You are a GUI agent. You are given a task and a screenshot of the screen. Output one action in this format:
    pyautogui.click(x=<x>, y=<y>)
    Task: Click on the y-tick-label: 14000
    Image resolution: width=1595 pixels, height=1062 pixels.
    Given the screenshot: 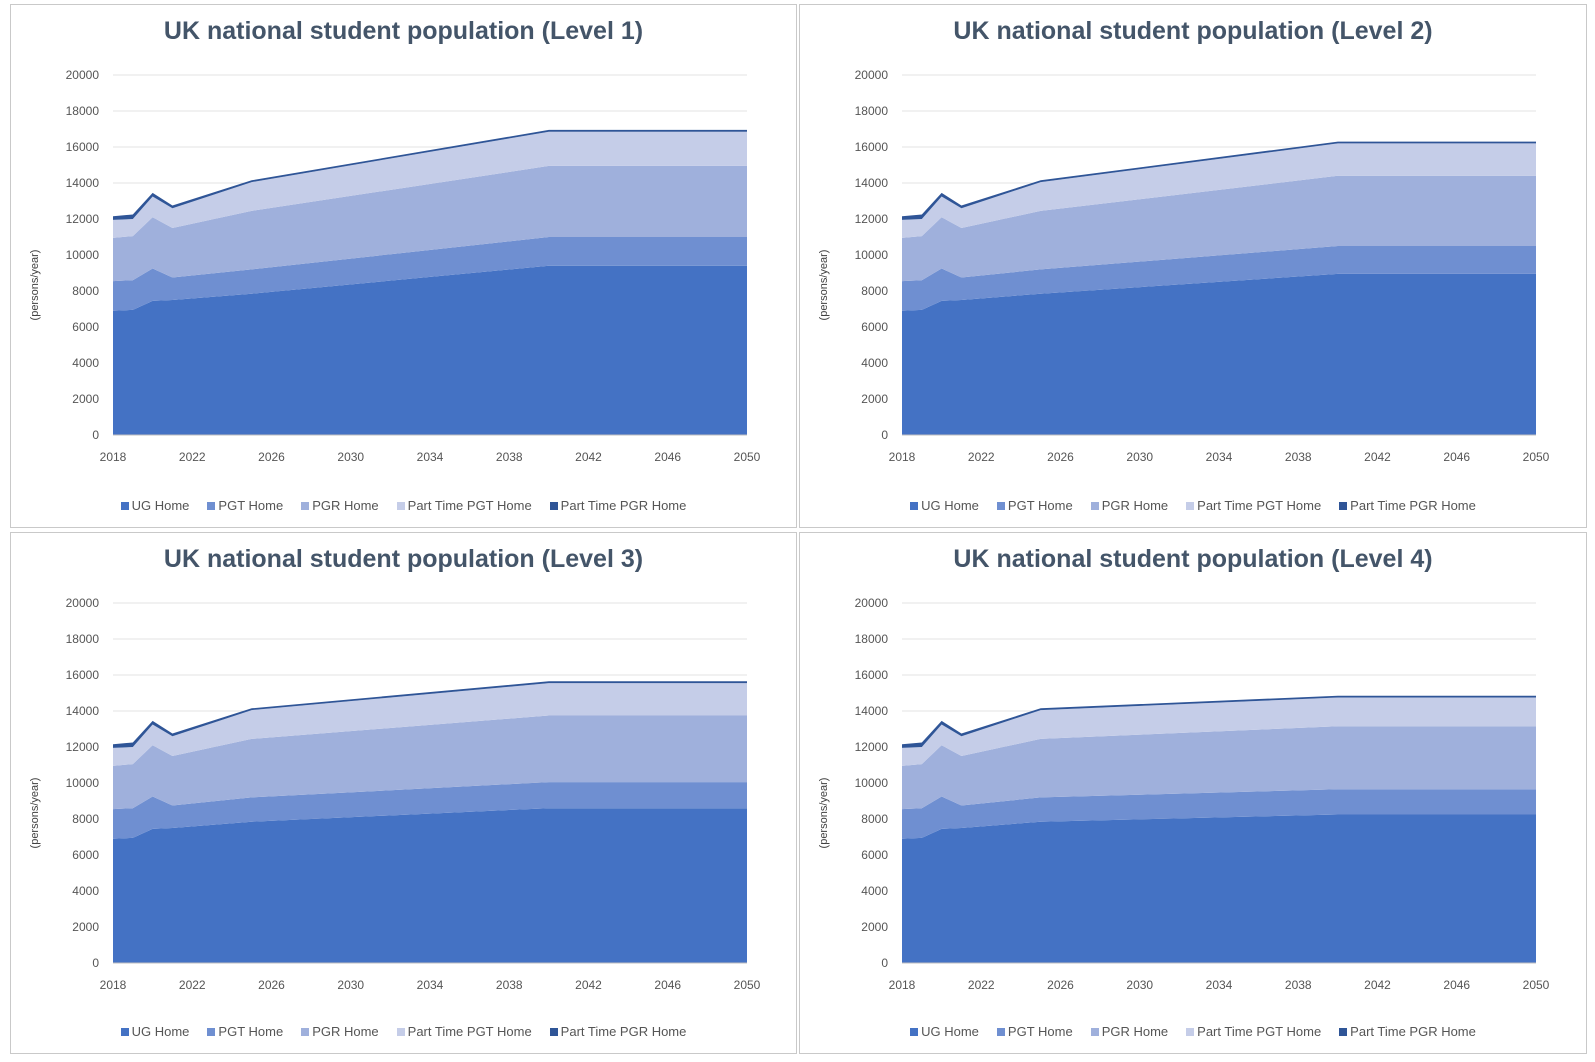 What is the action you would take?
    pyautogui.click(x=83, y=711)
    